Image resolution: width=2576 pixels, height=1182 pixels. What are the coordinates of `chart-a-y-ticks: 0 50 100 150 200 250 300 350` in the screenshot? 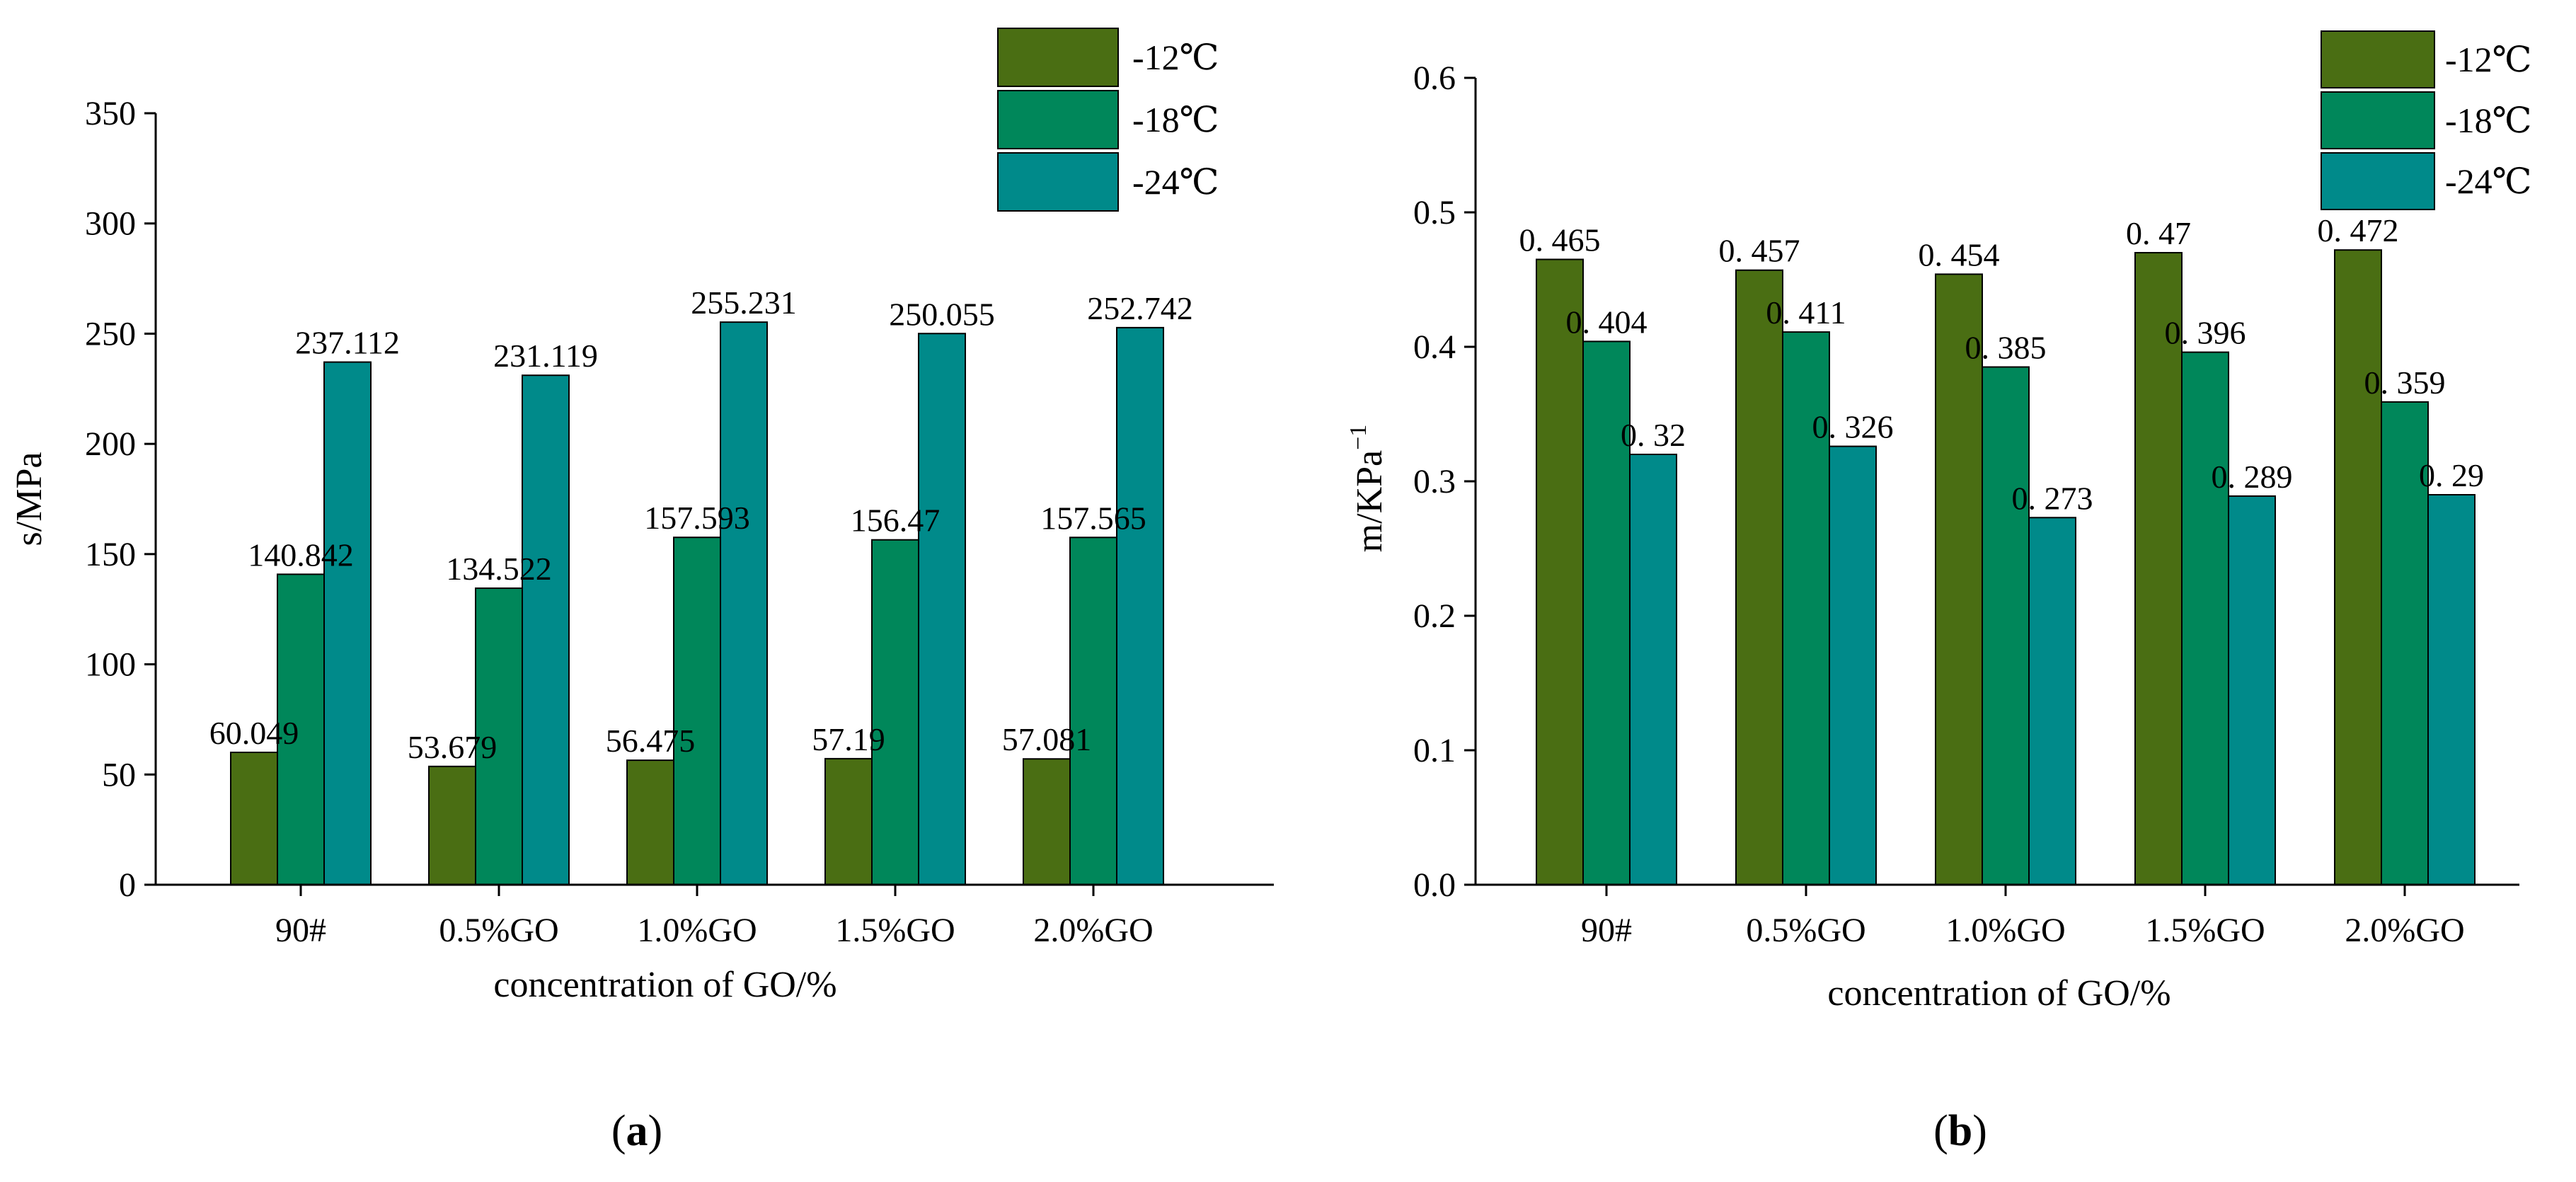 It's located at (120, 500).